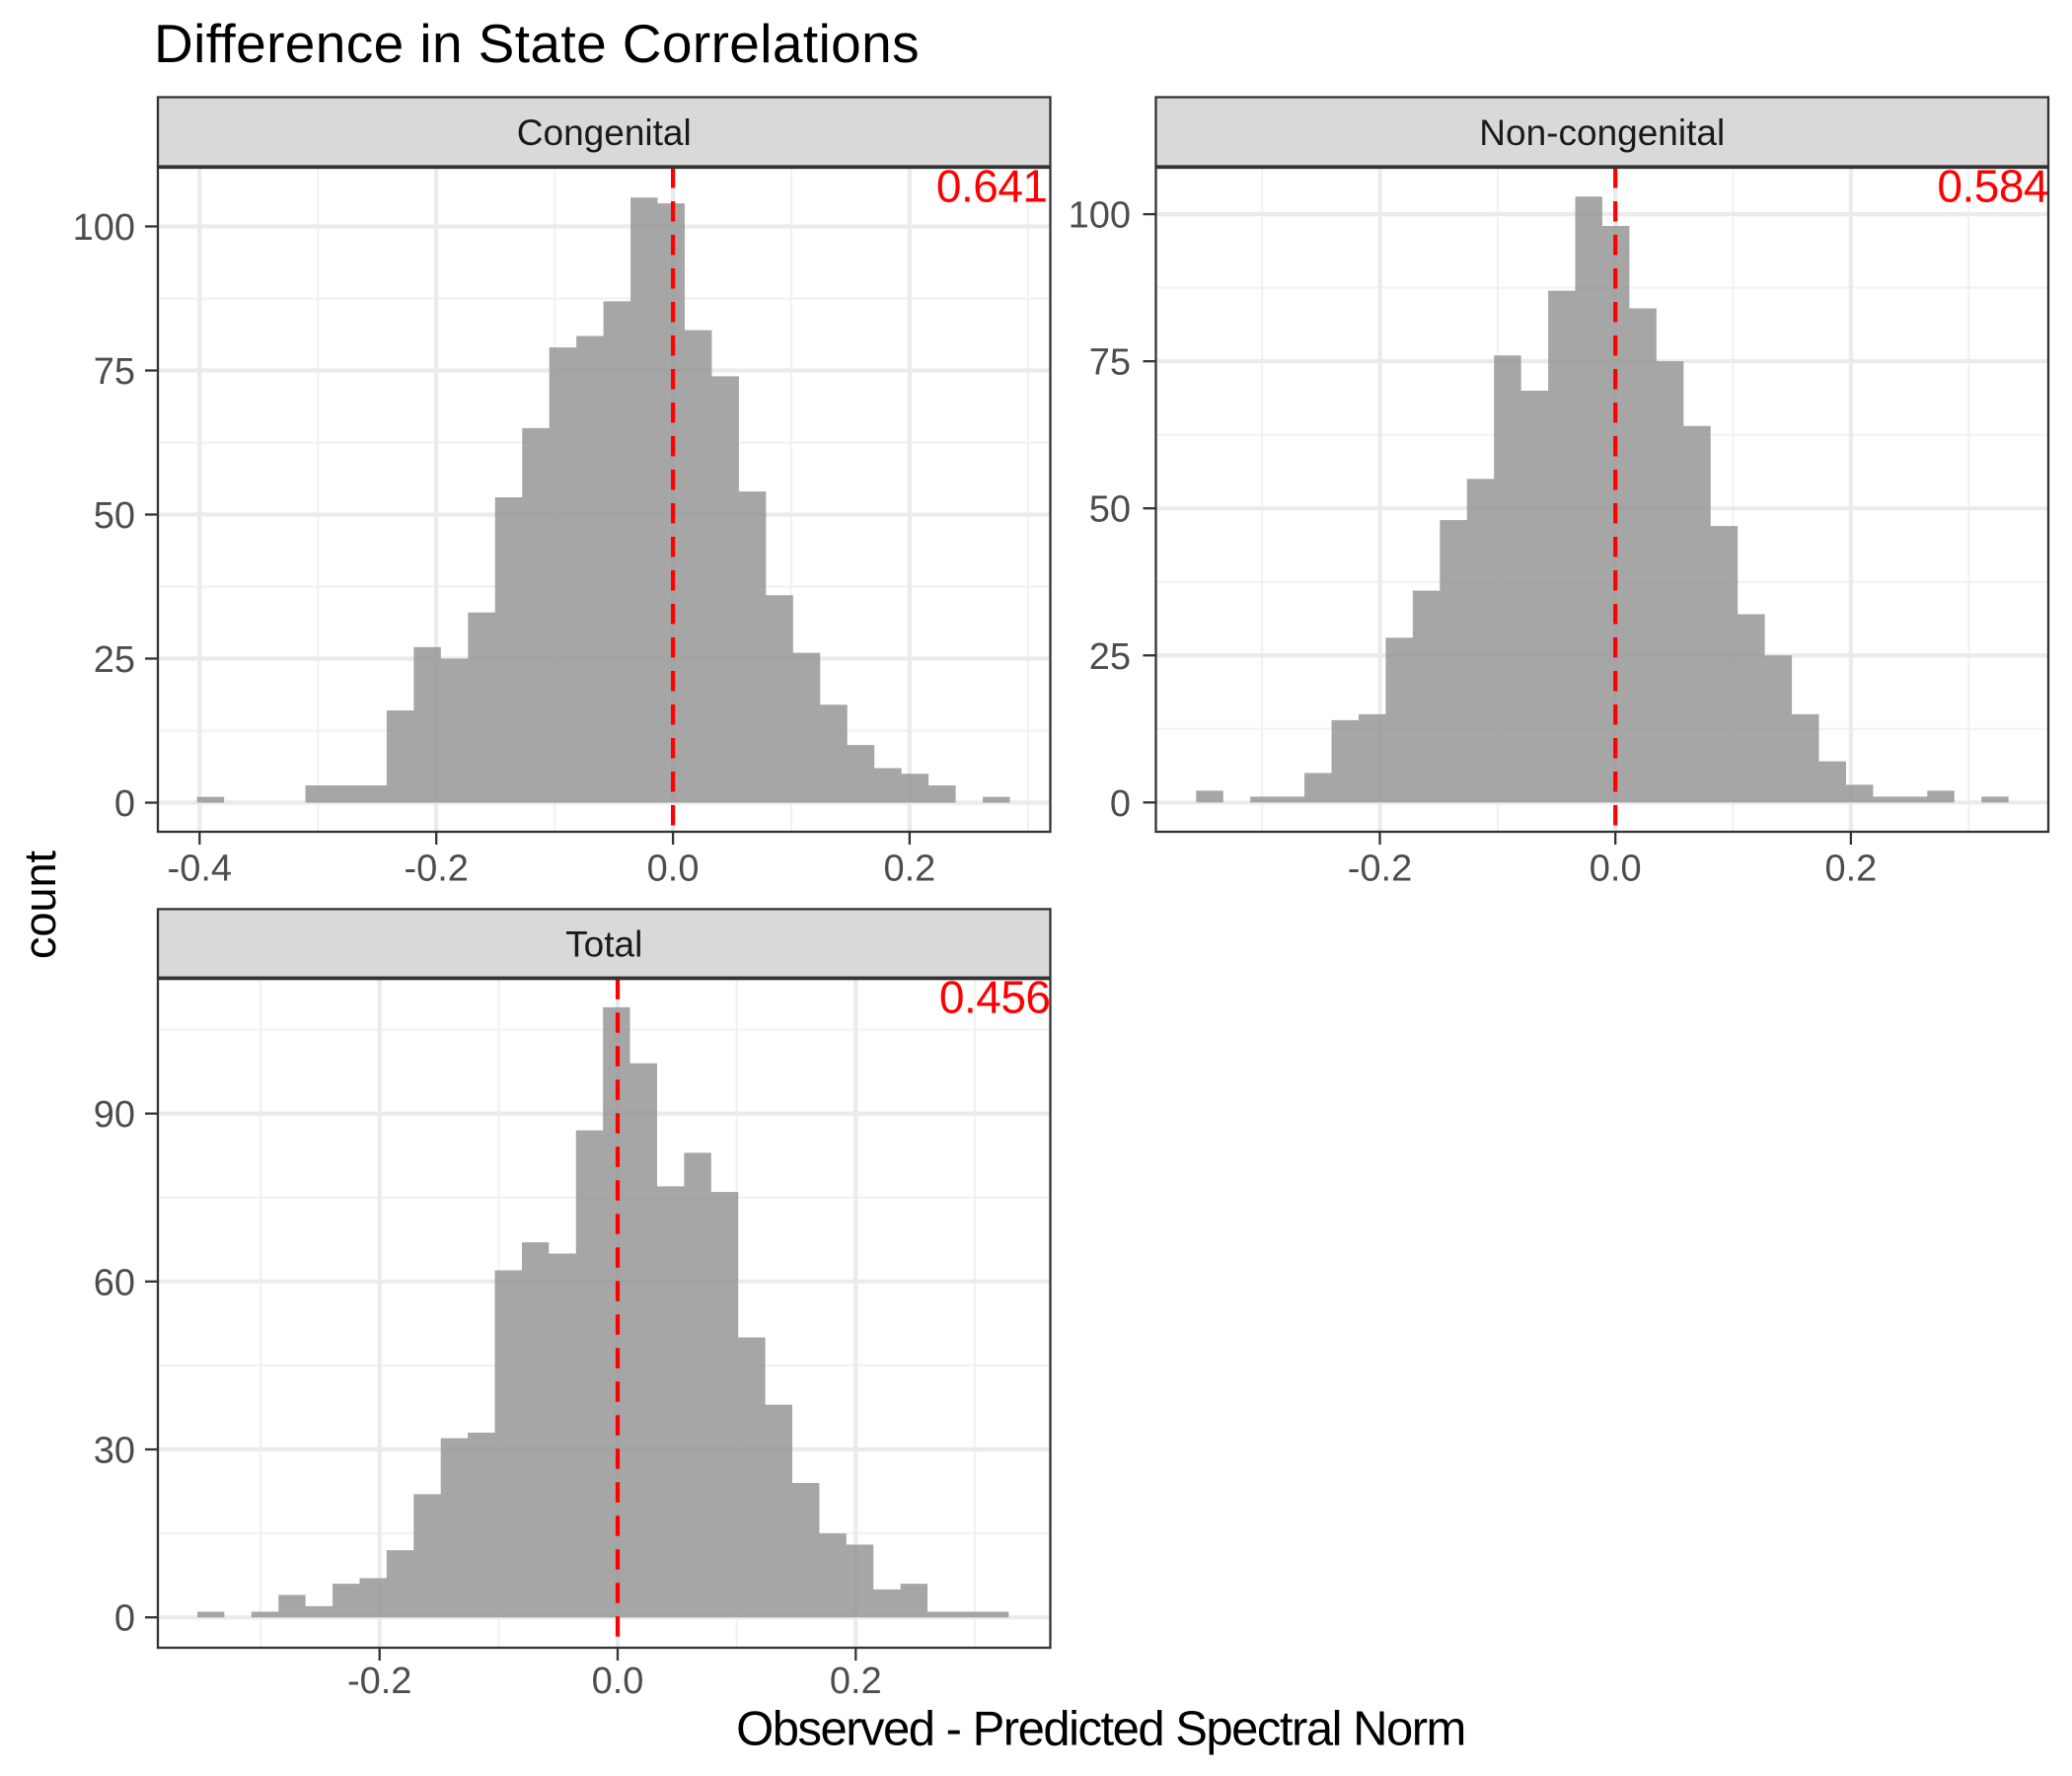  What do you see at coordinates (1993, 187) in the screenshot?
I see `svg-text: 0.584` at bounding box center [1993, 187].